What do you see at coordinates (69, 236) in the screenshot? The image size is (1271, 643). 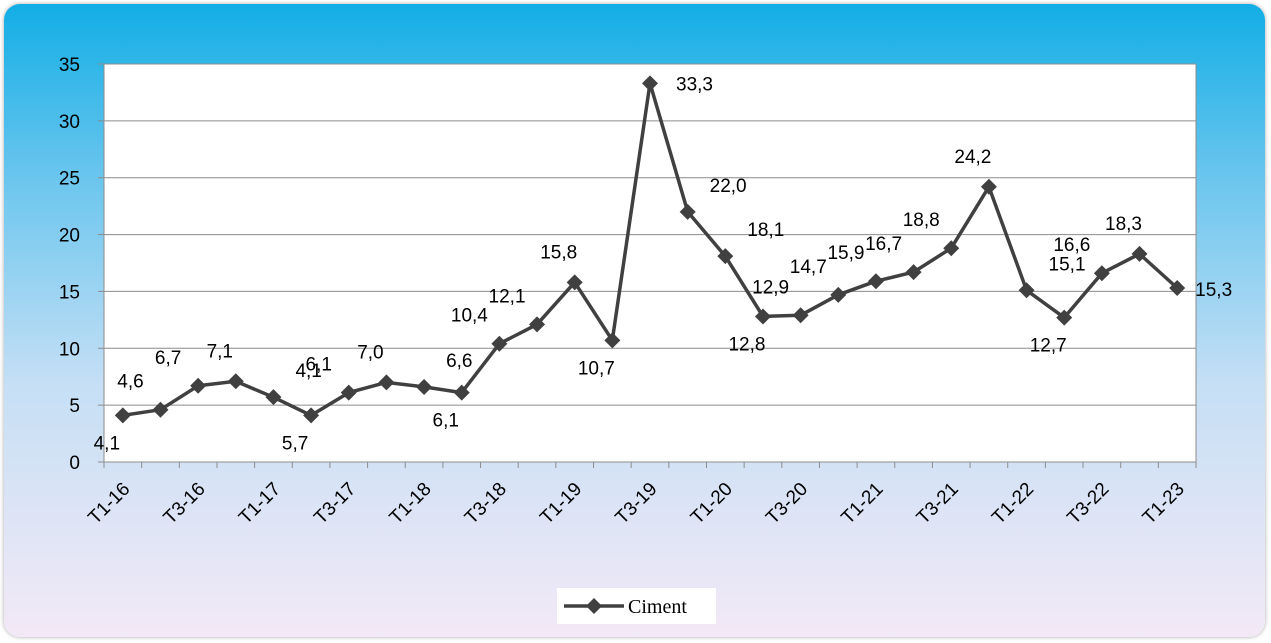 I see `y-tick-label: 20` at bounding box center [69, 236].